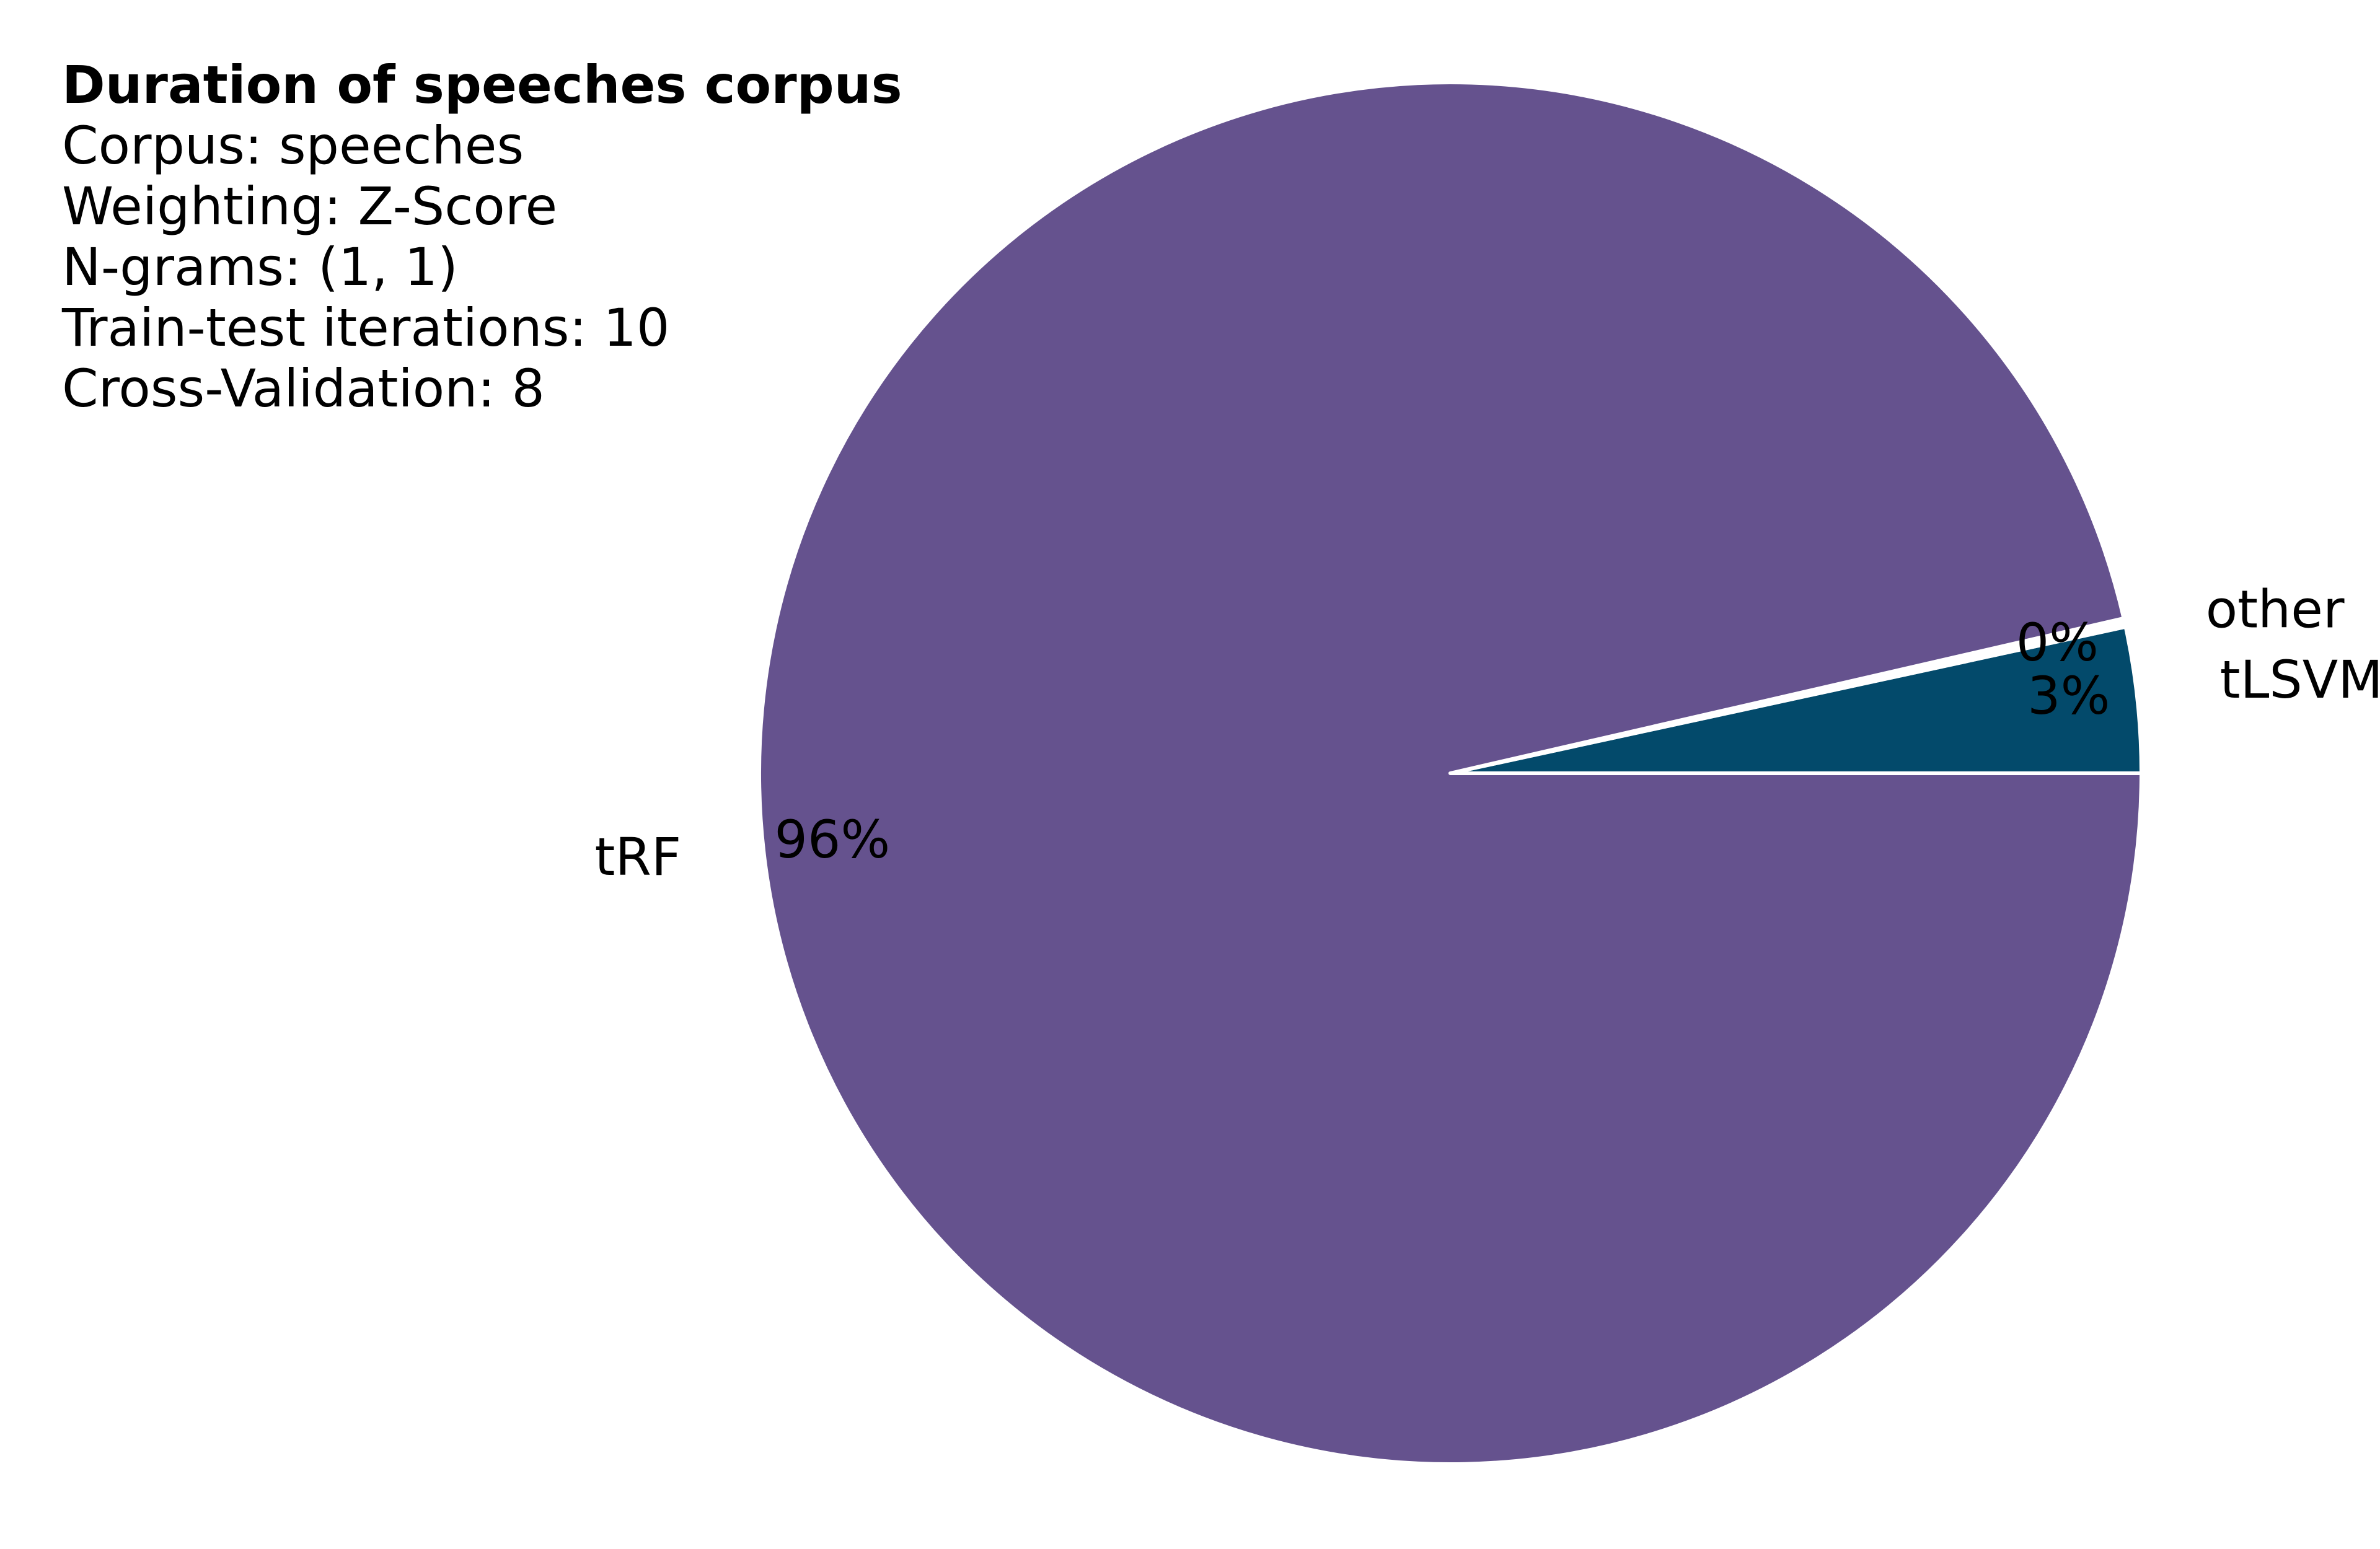  I want to click on pie-percent-label-other: 0%, so click(2057, 642).